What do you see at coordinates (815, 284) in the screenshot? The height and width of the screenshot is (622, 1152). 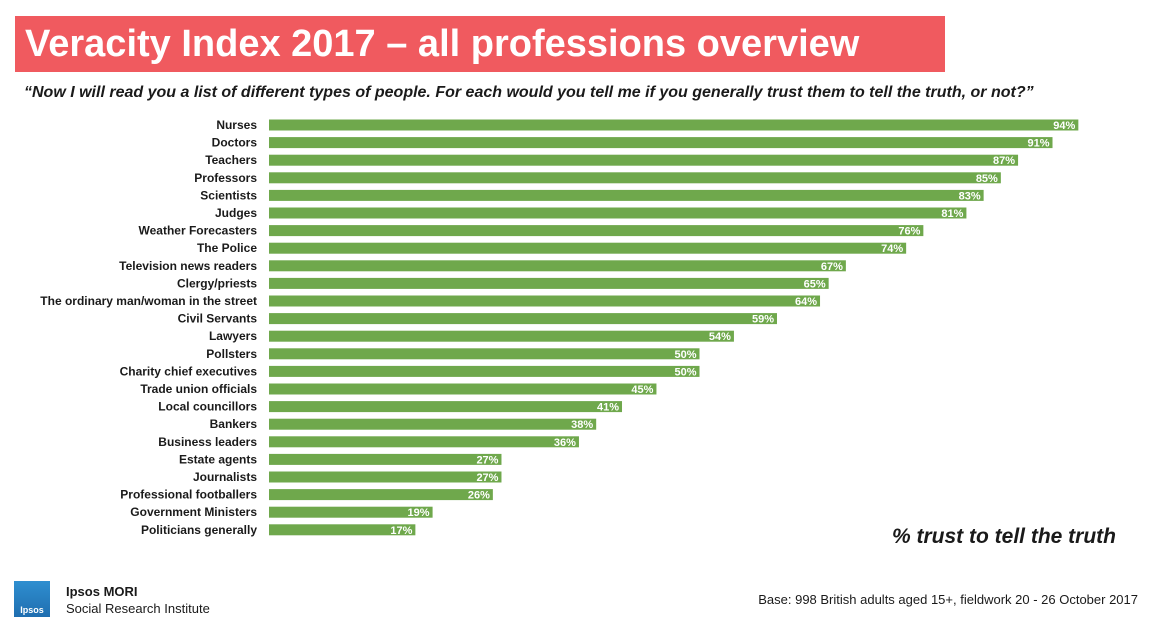 I see `data-label: 65%` at bounding box center [815, 284].